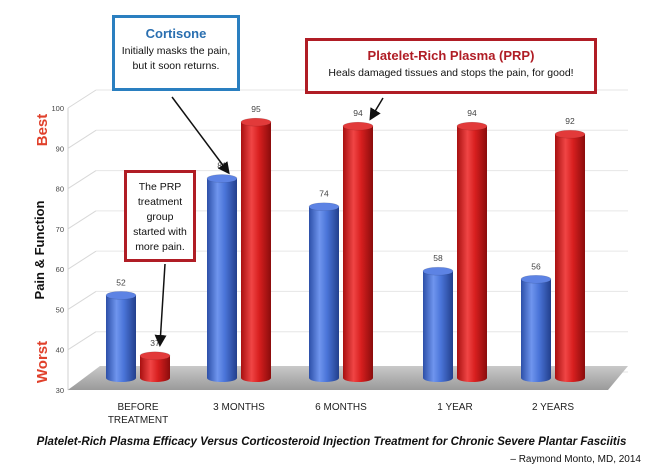 This screenshot has height=471, width=663. Describe the element at coordinates (570, 121) in the screenshot. I see `bar-value-label: 92` at that location.